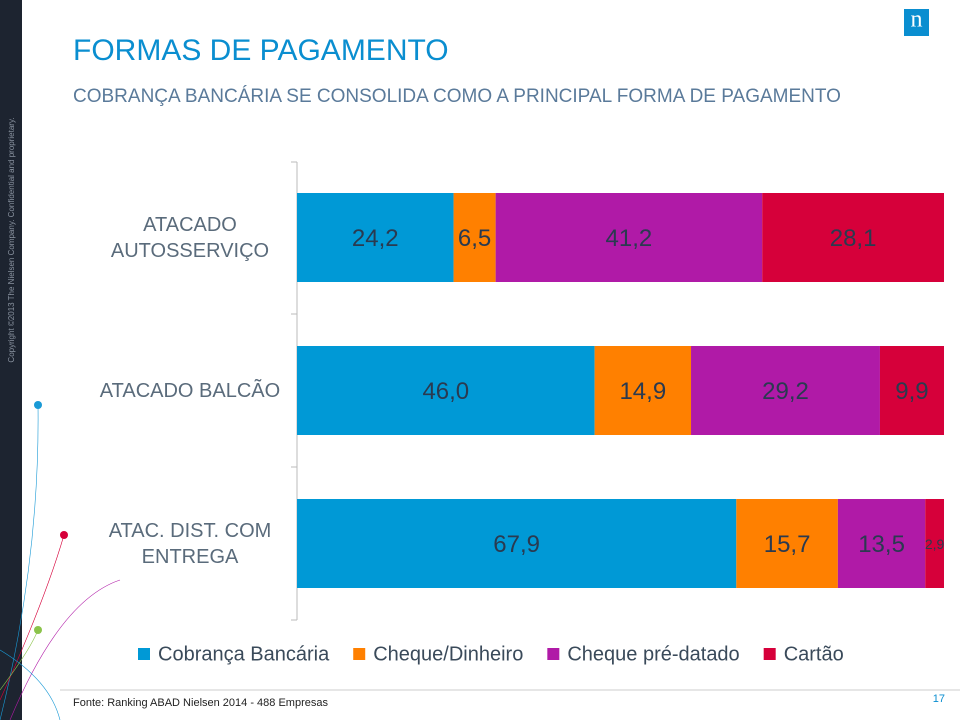  What do you see at coordinates (939, 699) in the screenshot?
I see `page-number: 17` at bounding box center [939, 699].